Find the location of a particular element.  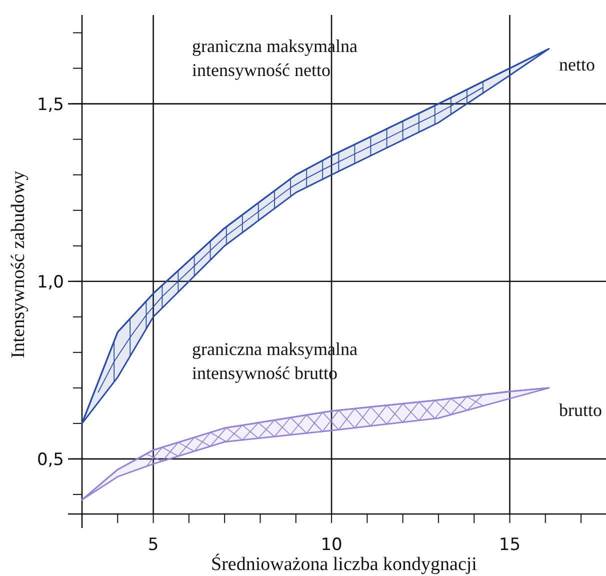

series-label: brutto is located at coordinates (580, 410).